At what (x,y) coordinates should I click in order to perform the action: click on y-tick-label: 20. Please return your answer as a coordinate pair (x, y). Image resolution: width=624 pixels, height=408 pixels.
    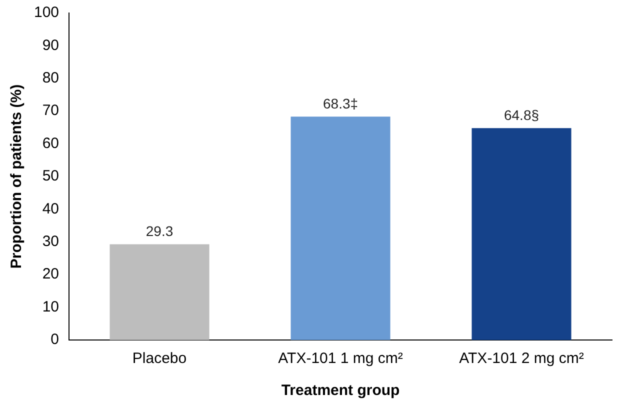
    Looking at the image, I should click on (51, 274).